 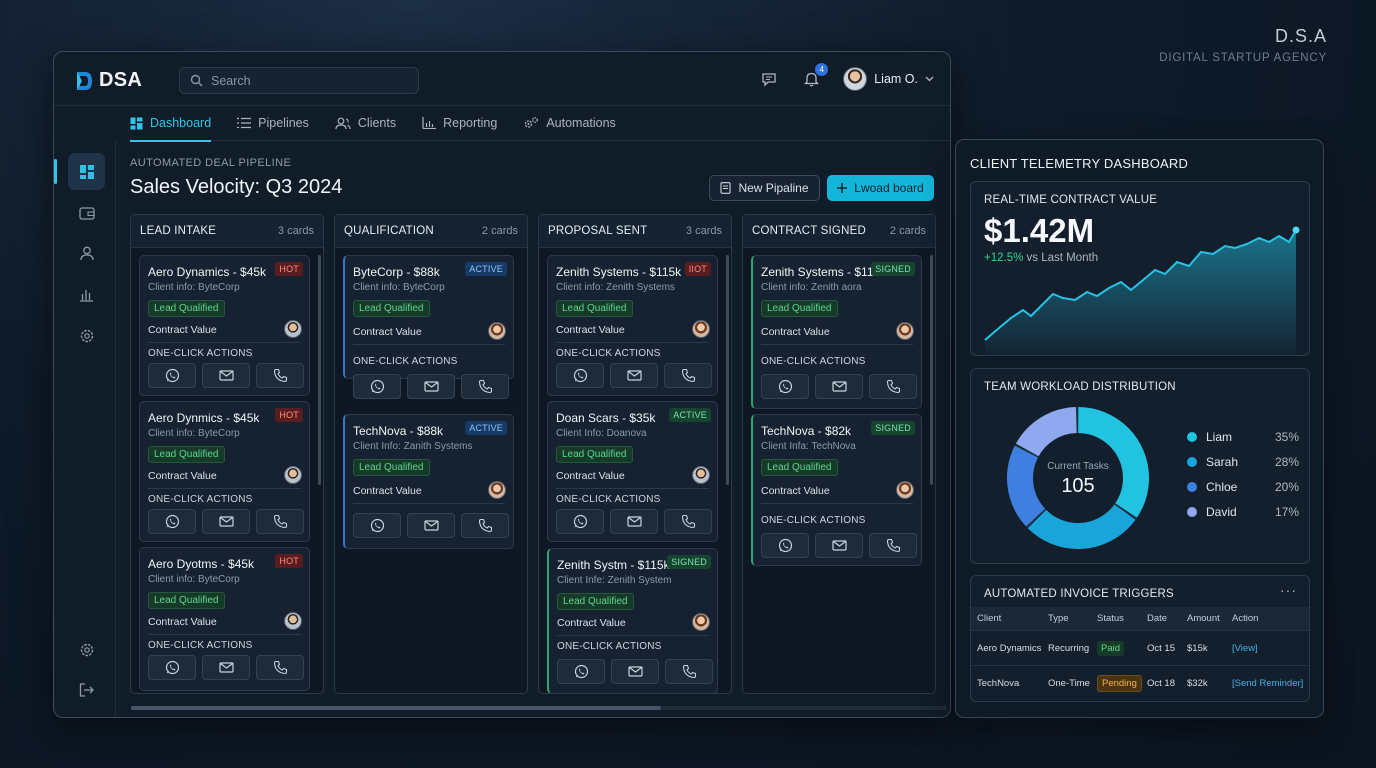 I want to click on horizontal-scrollbar, so click(x=539, y=708).